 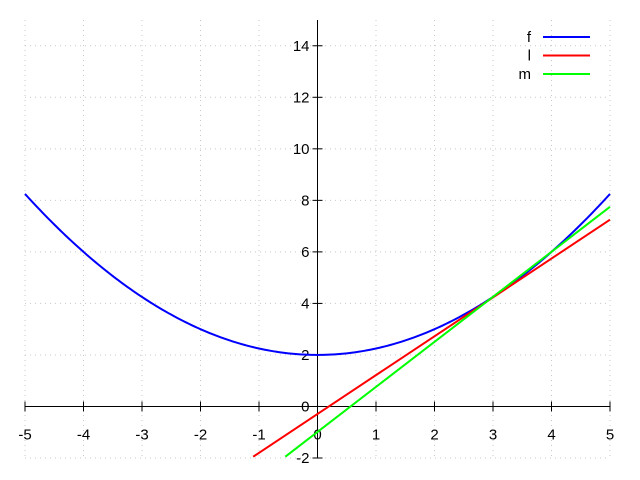 What do you see at coordinates (525, 74) in the screenshot?
I see `legend-label-m: m` at bounding box center [525, 74].